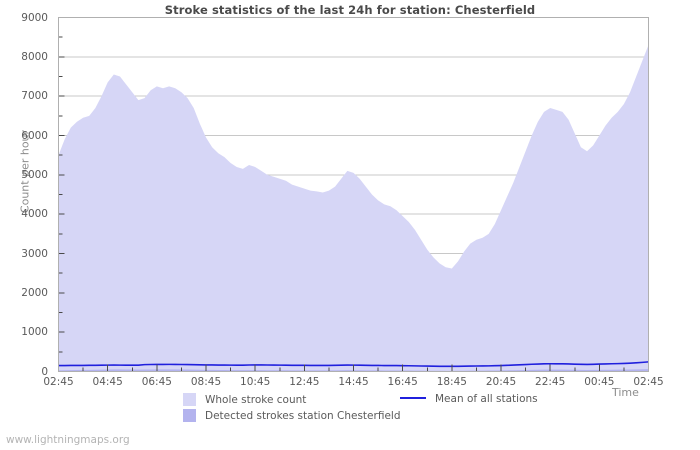 The height and width of the screenshot is (450, 700). Describe the element at coordinates (625, 392) in the screenshot. I see `x-axis-label: Time` at that location.